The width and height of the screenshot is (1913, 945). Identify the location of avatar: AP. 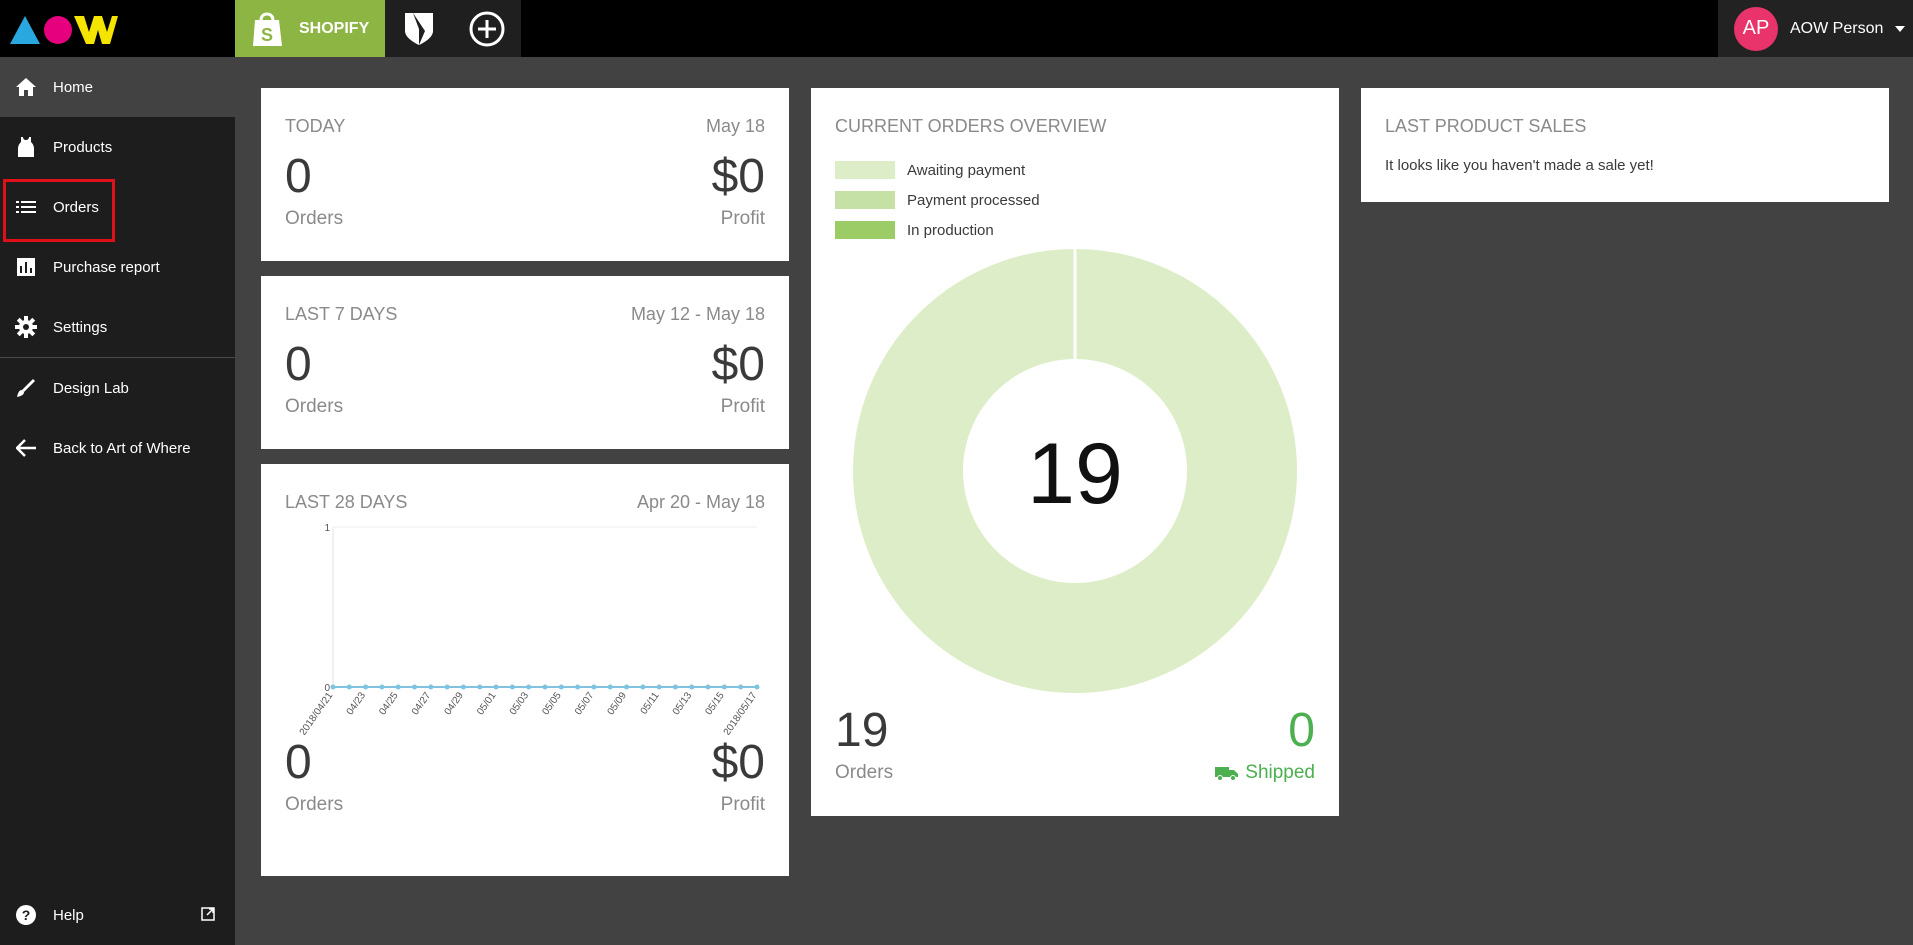
(1756, 28).